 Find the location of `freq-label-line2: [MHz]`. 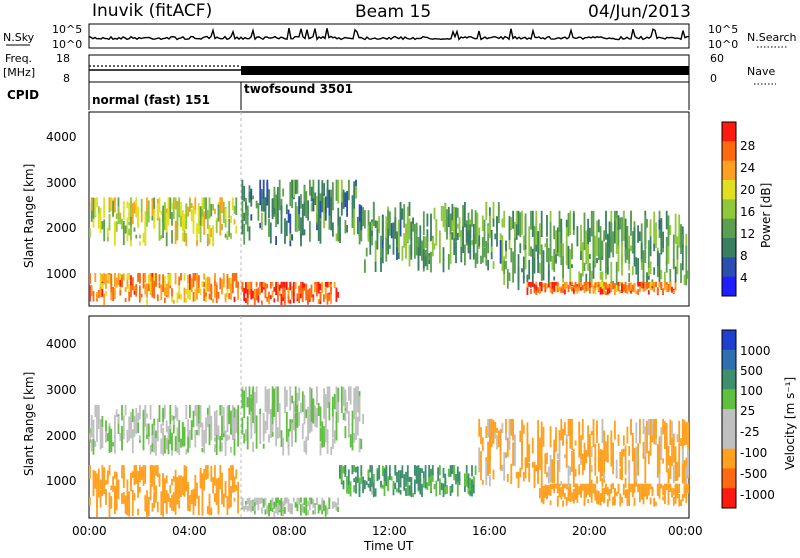

freq-label-line2: [MHz] is located at coordinates (19, 72).